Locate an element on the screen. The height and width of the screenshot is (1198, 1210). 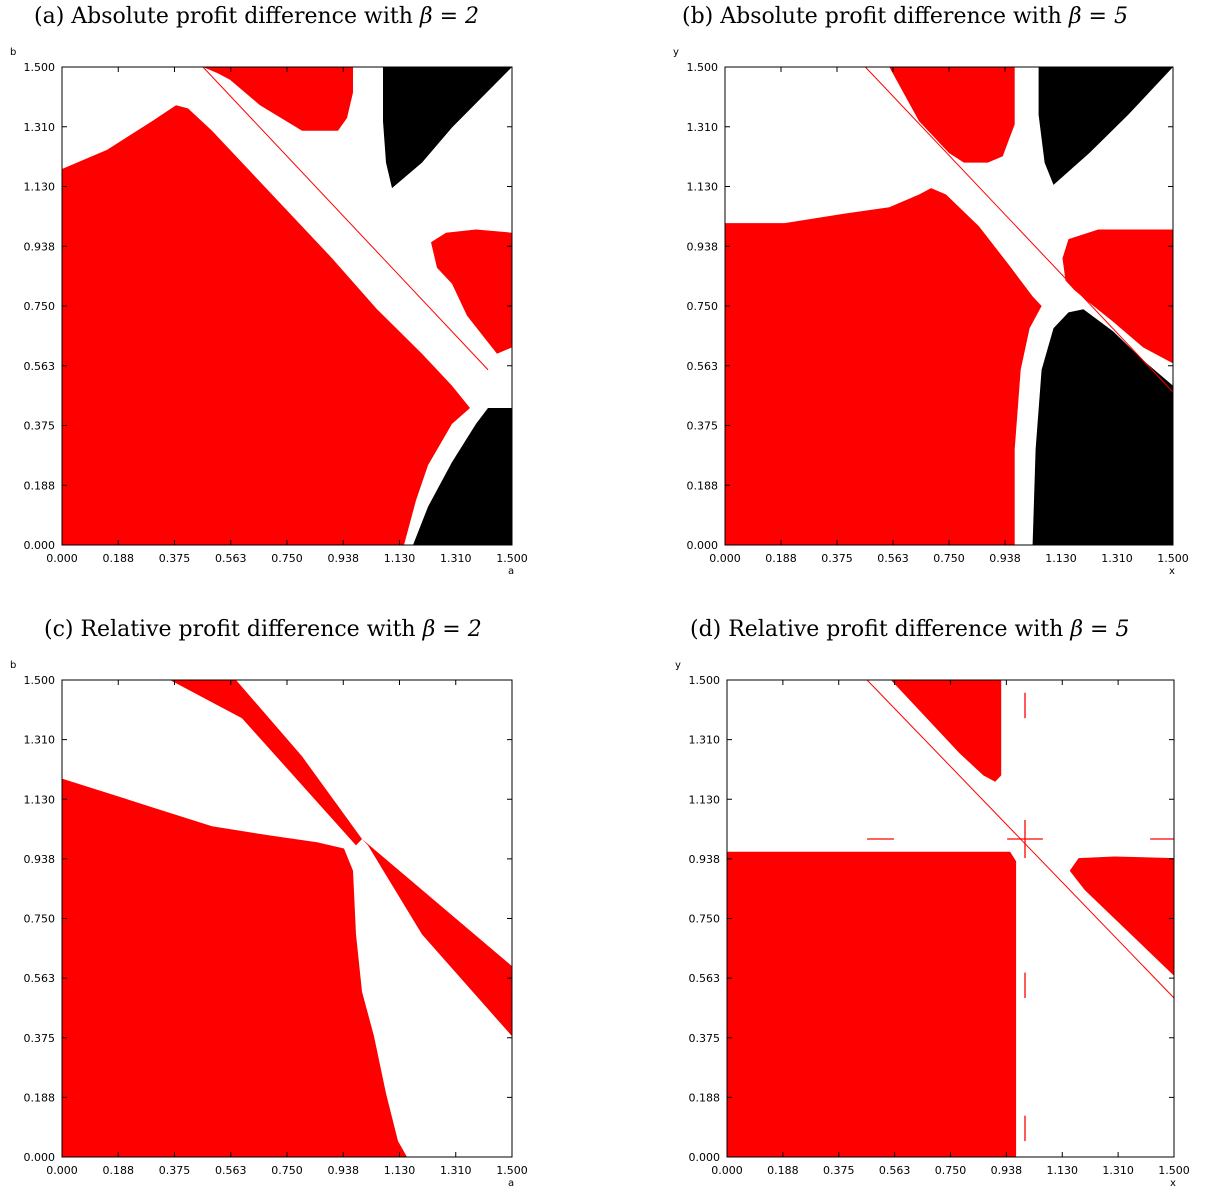
panel-d-title-math: β = 5 is located at coordinates (1100, 629).